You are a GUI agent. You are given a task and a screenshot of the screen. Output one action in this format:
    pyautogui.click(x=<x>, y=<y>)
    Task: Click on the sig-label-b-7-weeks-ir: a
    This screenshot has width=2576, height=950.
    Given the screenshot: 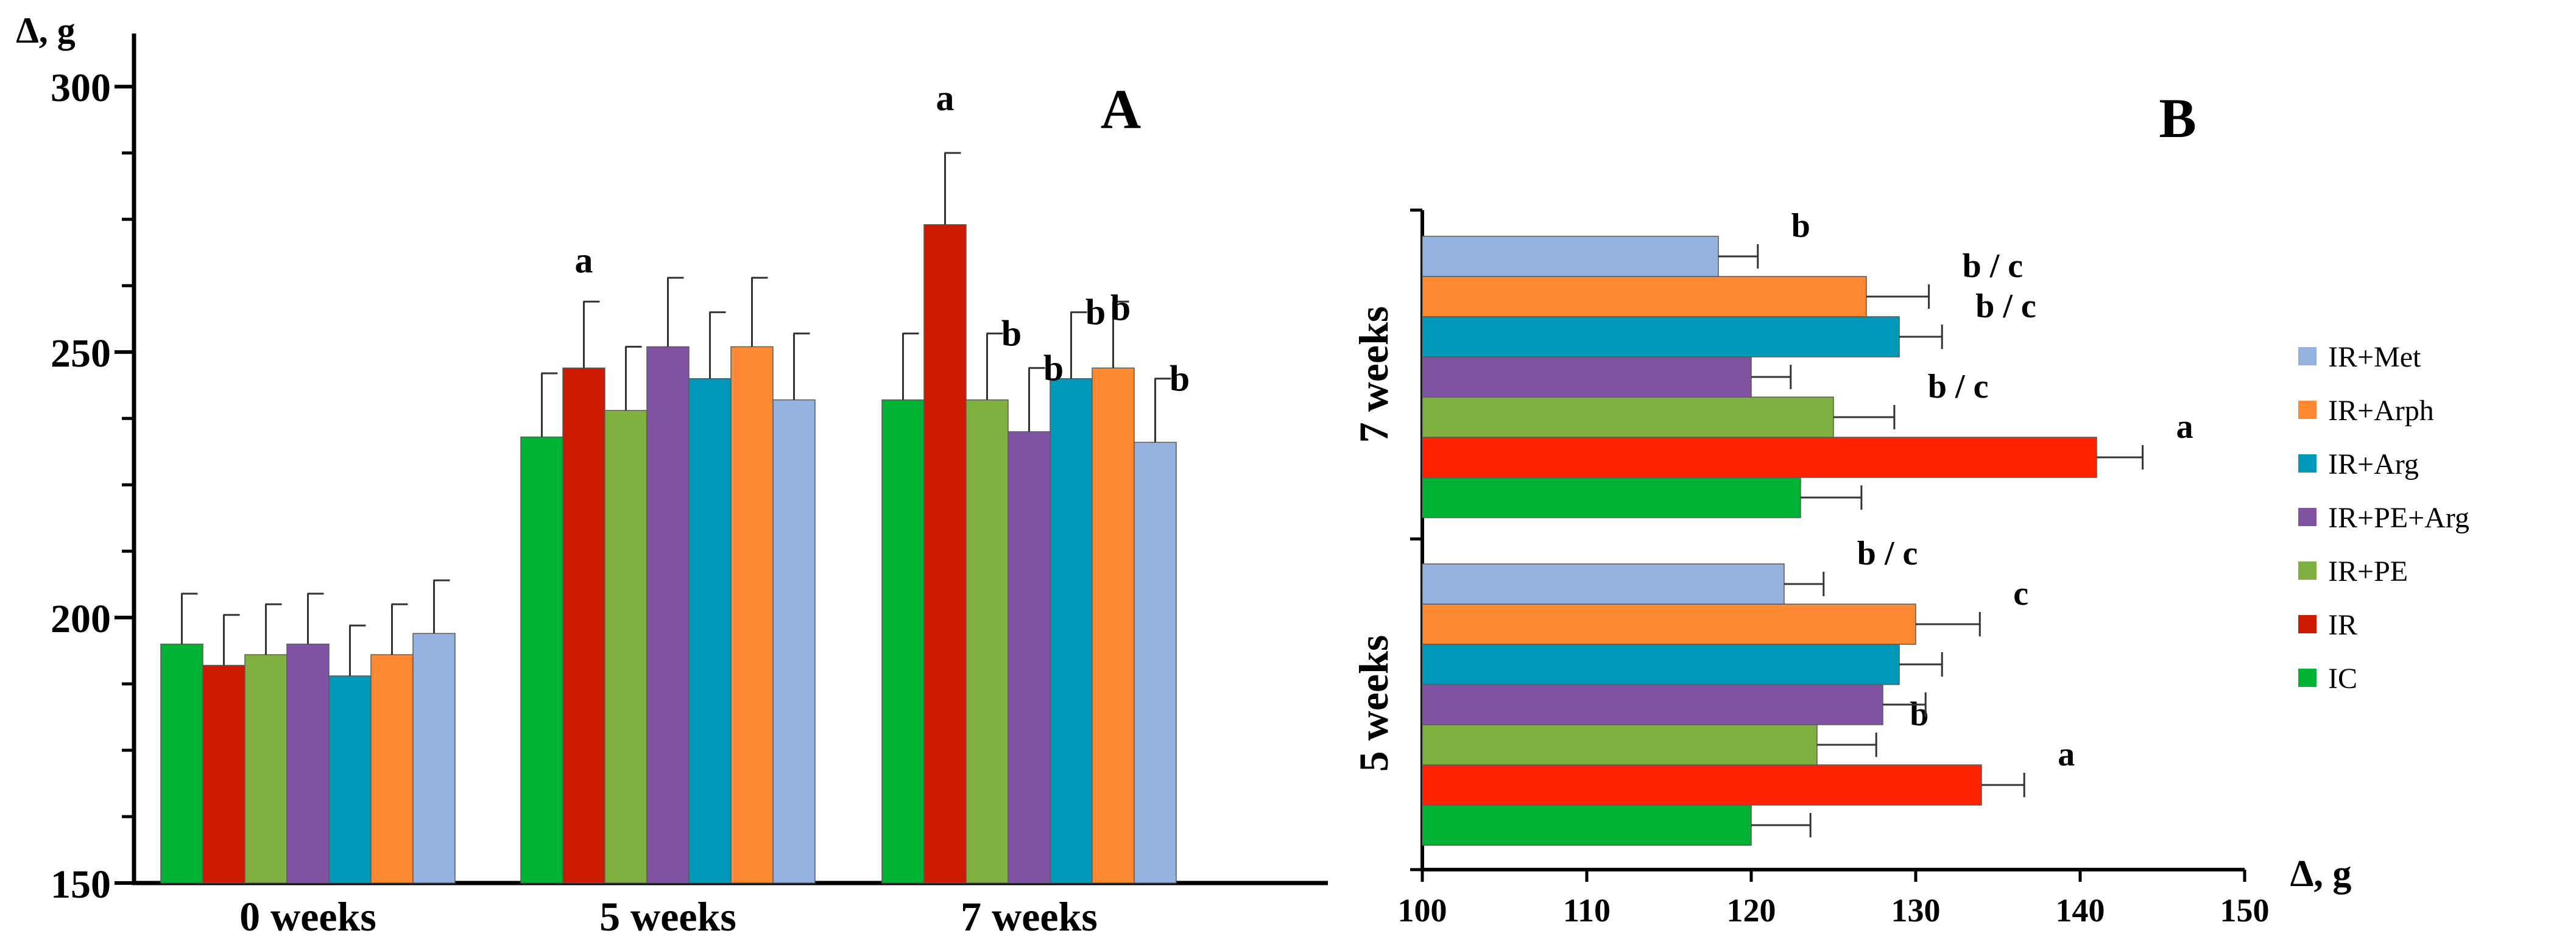 What is the action you would take?
    pyautogui.click(x=2184, y=427)
    